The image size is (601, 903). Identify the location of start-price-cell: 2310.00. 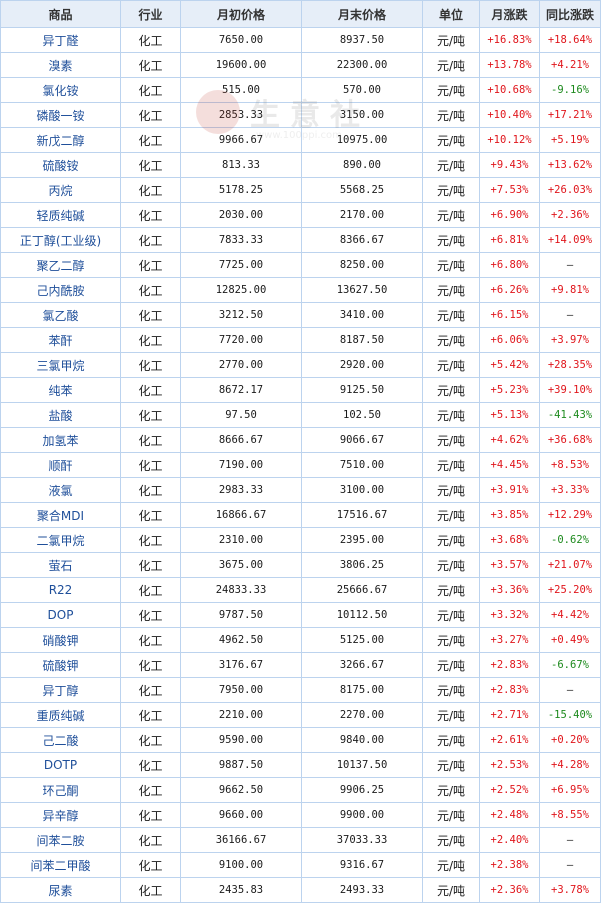
(241, 540).